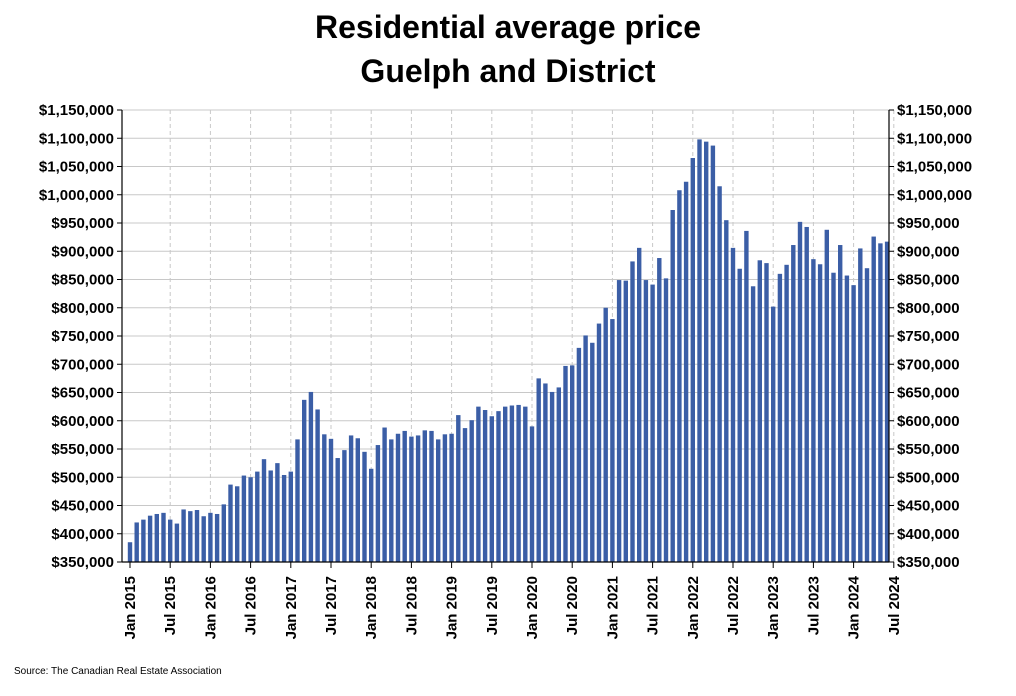  What do you see at coordinates (76, 195) in the screenshot?
I see `y-tick-label-left: $1,000,000` at bounding box center [76, 195].